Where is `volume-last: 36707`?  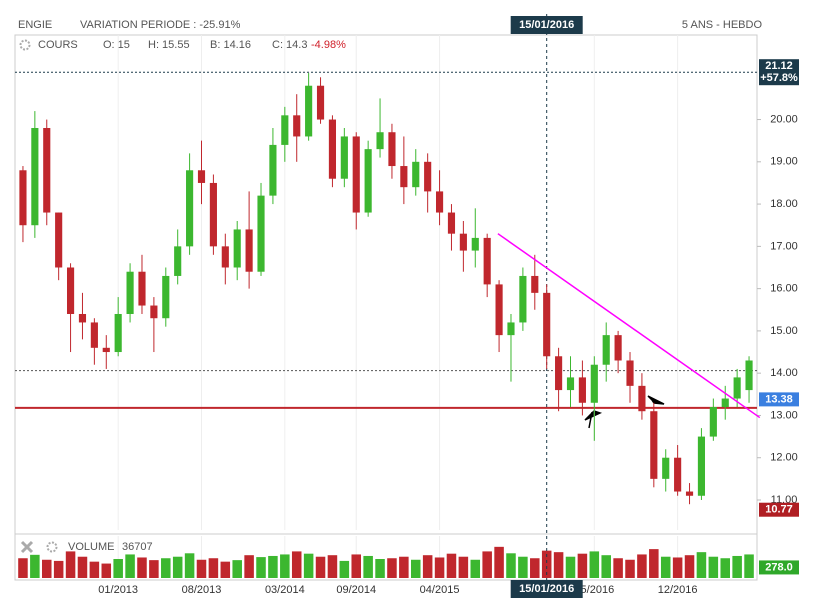
volume-last: 36707 is located at coordinates (137, 547).